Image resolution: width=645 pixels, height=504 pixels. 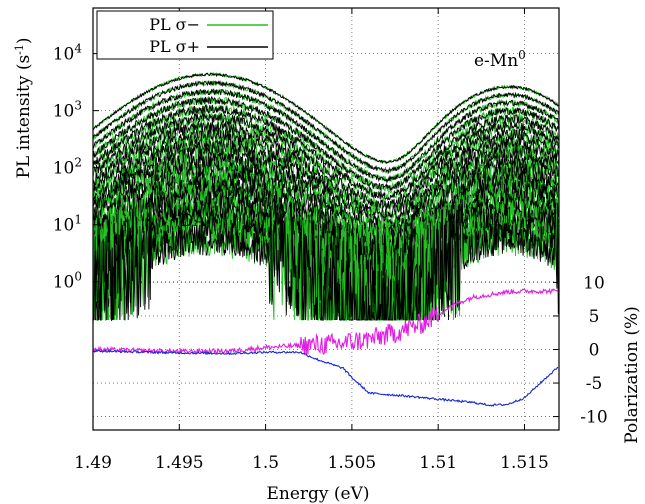 What do you see at coordinates (594, 283) in the screenshot?
I see `polarization-tick-label: 10` at bounding box center [594, 283].